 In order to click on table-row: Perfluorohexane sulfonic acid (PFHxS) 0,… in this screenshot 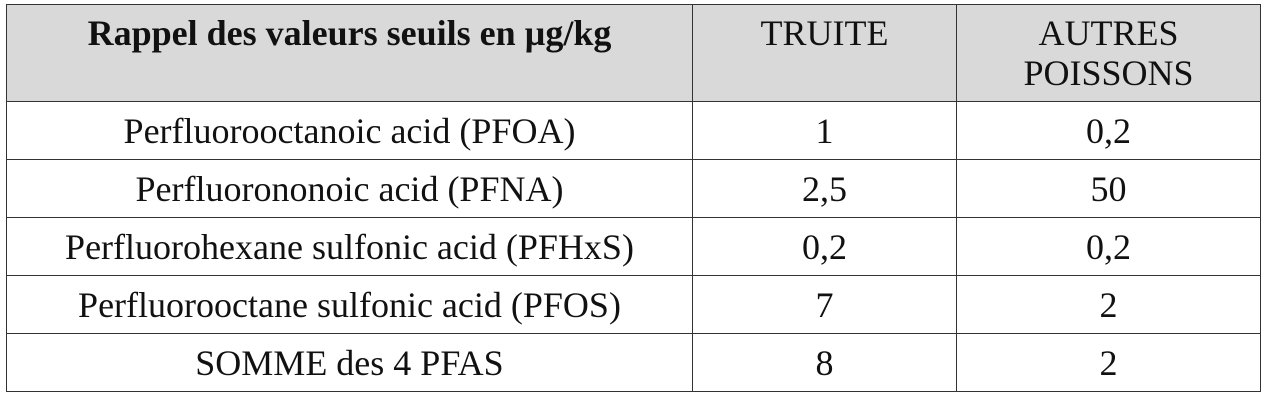, I will do `click(633, 246)`.